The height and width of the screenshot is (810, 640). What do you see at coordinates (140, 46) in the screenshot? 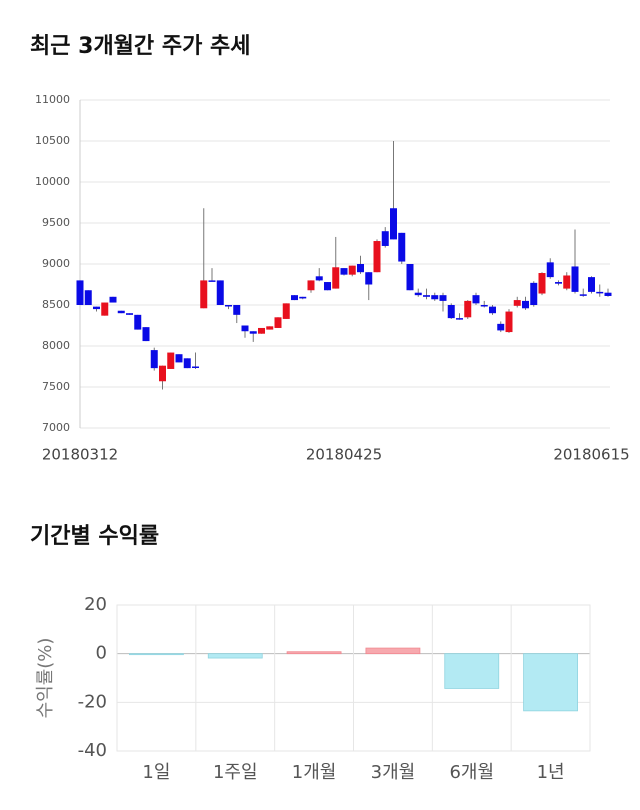
I see `chart-title: 최근 3개월간 주가 추세` at bounding box center [140, 46].